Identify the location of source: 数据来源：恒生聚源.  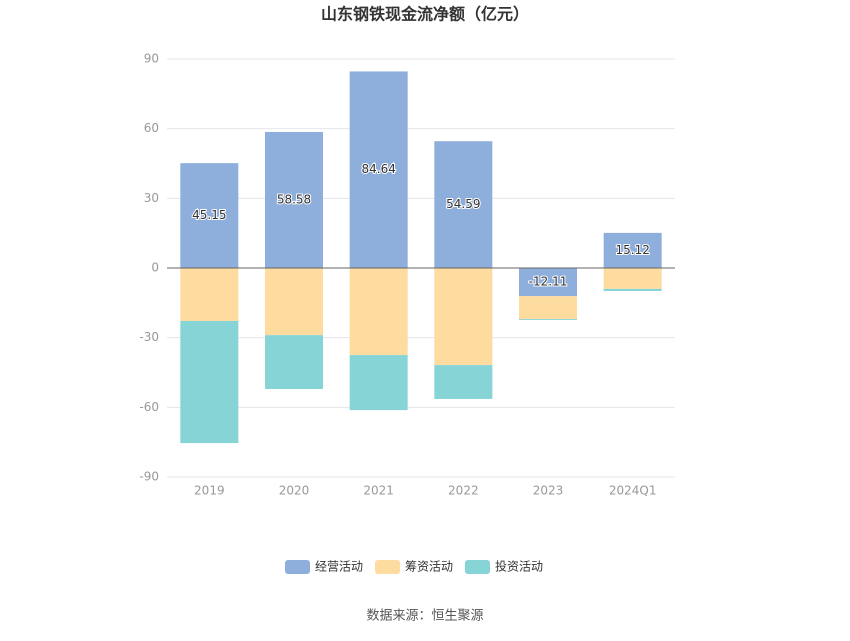
(424, 616).